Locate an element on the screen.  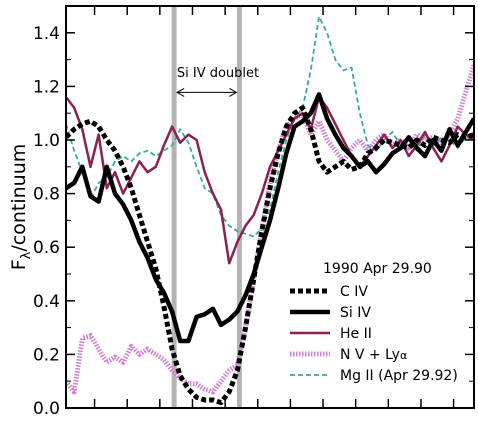
y-tick-label-1: 0.2 is located at coordinates (46, 355).